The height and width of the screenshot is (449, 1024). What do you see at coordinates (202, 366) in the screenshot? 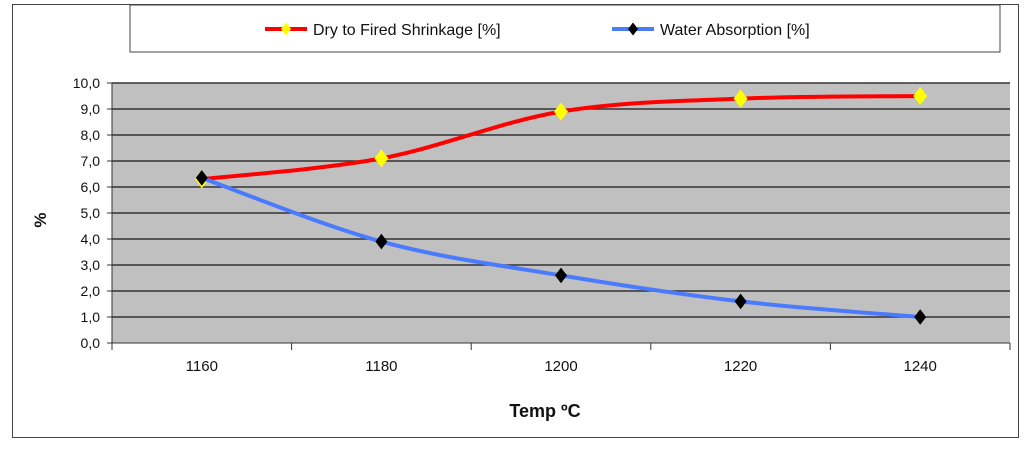
I see `x-tick-label: 1160` at bounding box center [202, 366].